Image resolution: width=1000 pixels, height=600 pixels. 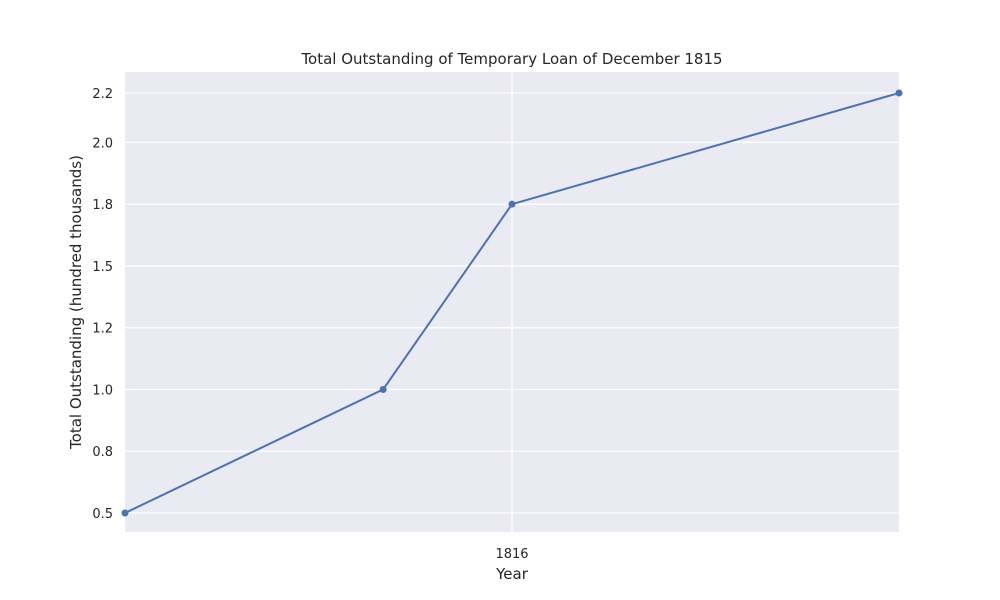 I want to click on y-tick-label: 0.8, so click(x=102, y=452).